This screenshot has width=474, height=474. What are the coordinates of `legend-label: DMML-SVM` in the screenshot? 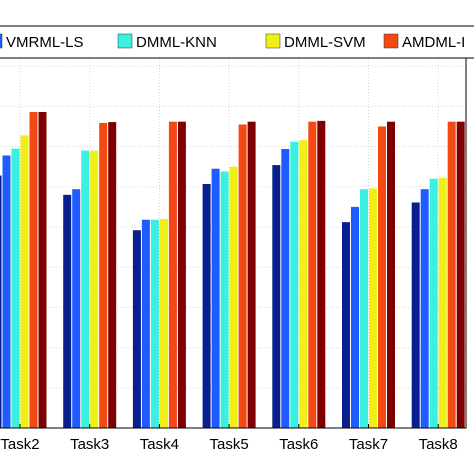 It's located at (325, 42).